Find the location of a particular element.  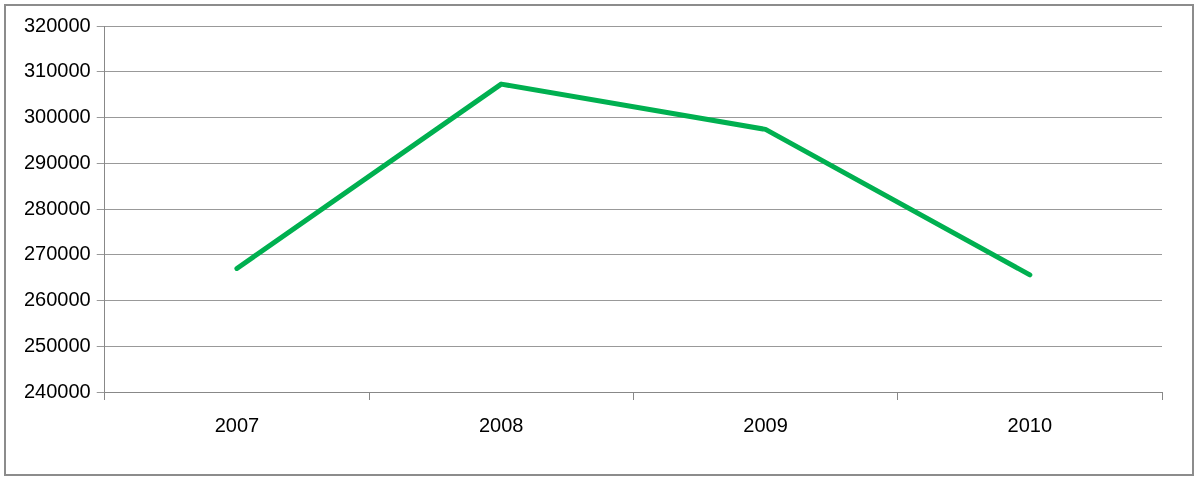

y-tick-label: 290000 is located at coordinates (57, 161).